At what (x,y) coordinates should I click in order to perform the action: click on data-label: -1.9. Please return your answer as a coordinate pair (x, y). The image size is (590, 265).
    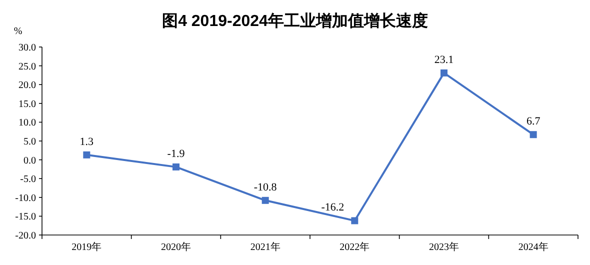
    Looking at the image, I should click on (176, 154).